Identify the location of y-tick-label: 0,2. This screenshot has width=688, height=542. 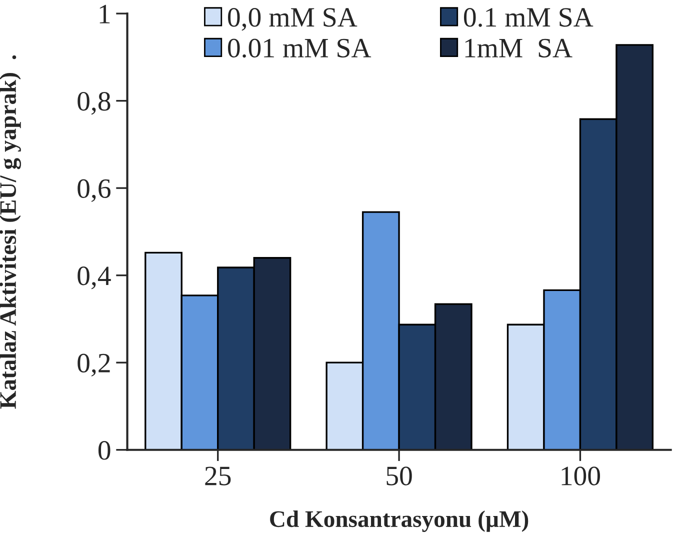
(94, 365).